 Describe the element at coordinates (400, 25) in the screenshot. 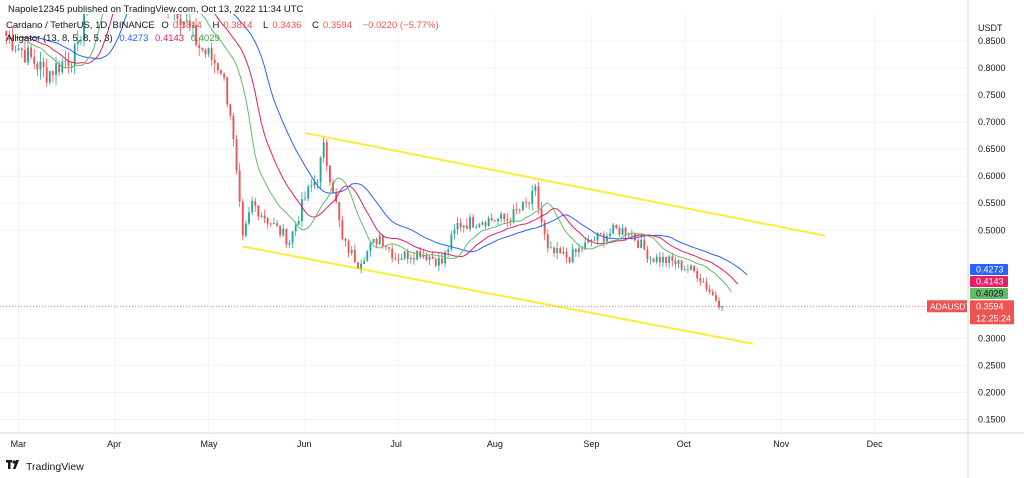

I see `legend-change: −0.0220 (−5.77%)` at that location.